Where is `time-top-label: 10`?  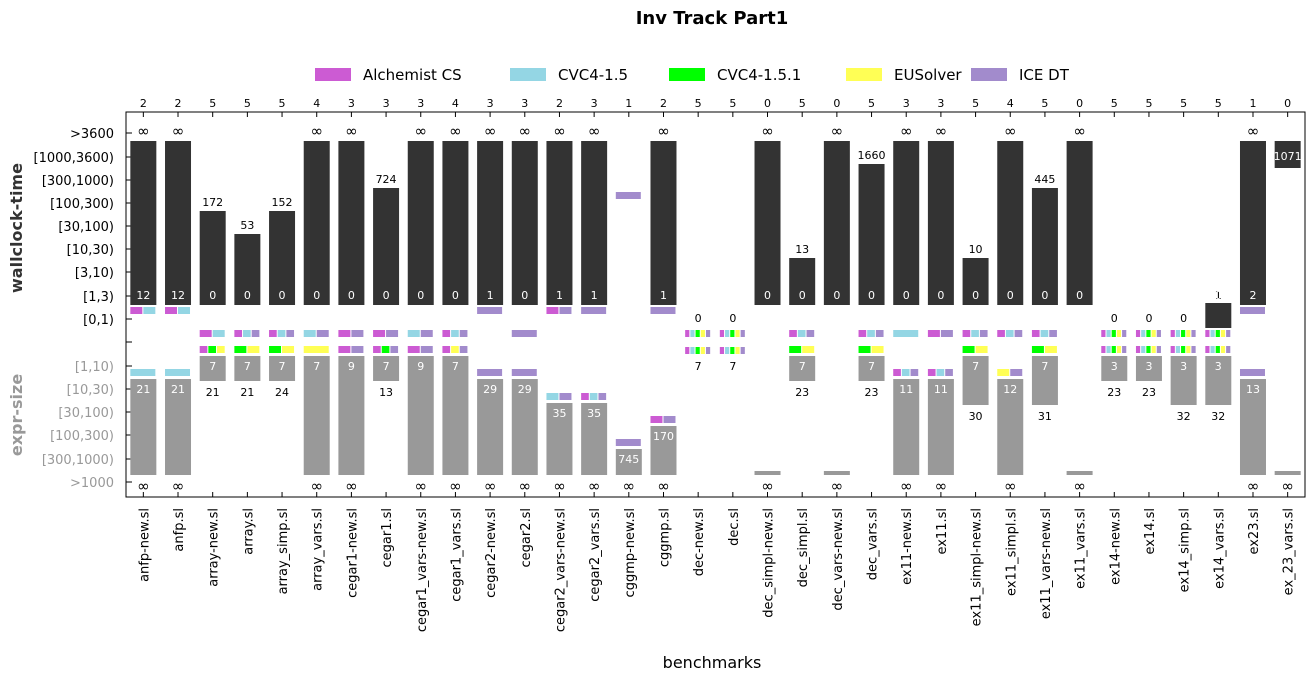
time-top-label: 10 is located at coordinates (976, 249).